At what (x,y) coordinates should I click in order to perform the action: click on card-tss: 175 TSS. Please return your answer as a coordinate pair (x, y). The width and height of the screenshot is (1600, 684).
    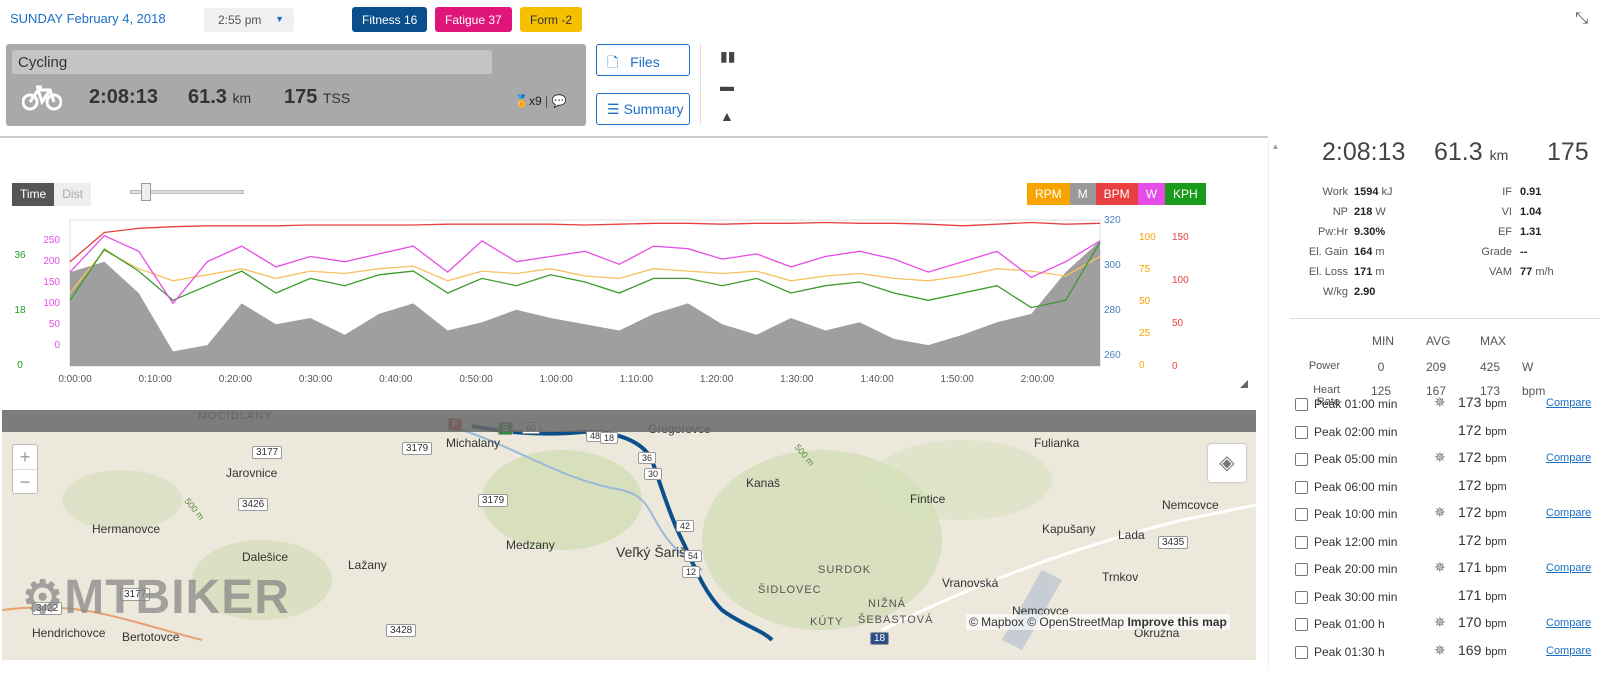
    Looking at the image, I should click on (317, 97).